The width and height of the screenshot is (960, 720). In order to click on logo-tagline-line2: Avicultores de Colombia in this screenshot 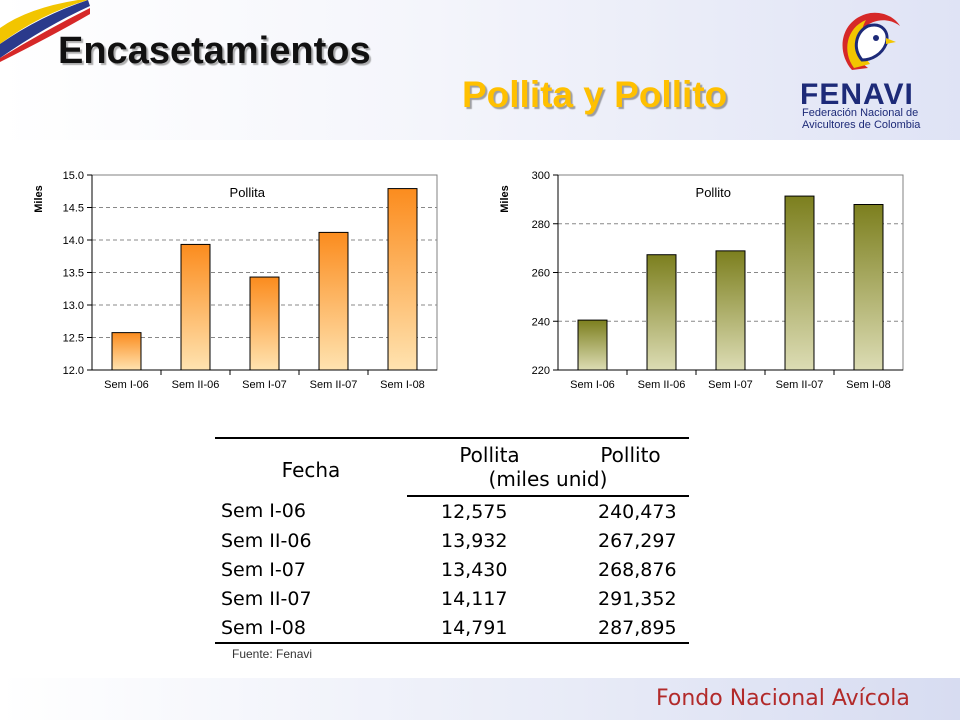, I will do `click(861, 125)`.